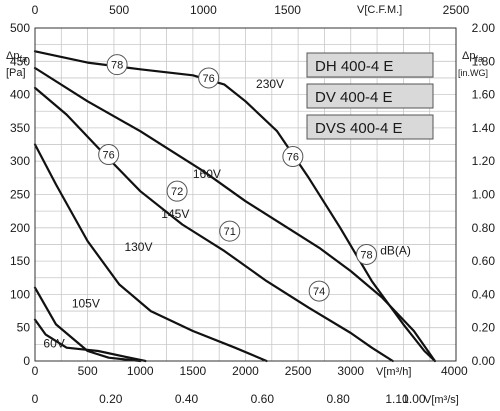  What do you see at coordinates (484, 228) in the screenshot?
I see `y-right-tick-label: 0.80` at bounding box center [484, 228].